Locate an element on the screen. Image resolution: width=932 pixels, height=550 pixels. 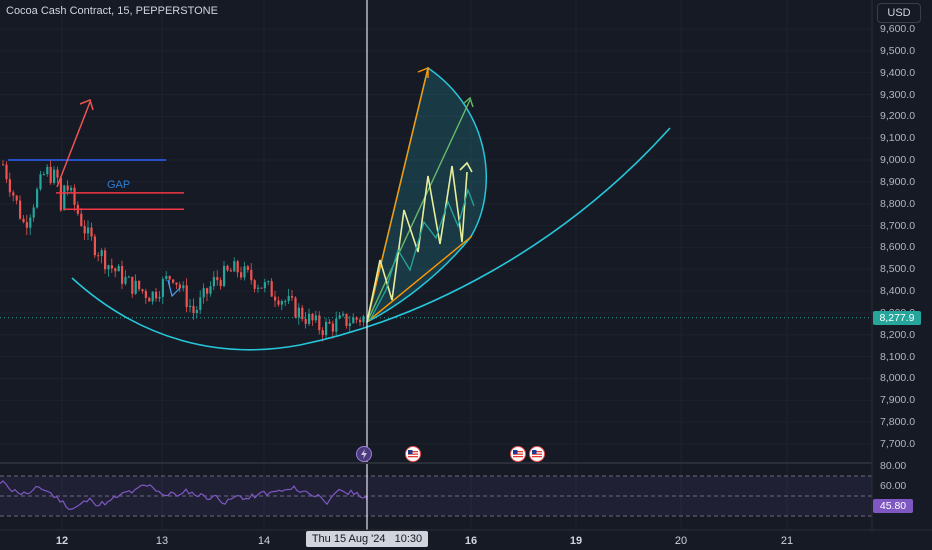
rsi-line is located at coordinates (184, 495).